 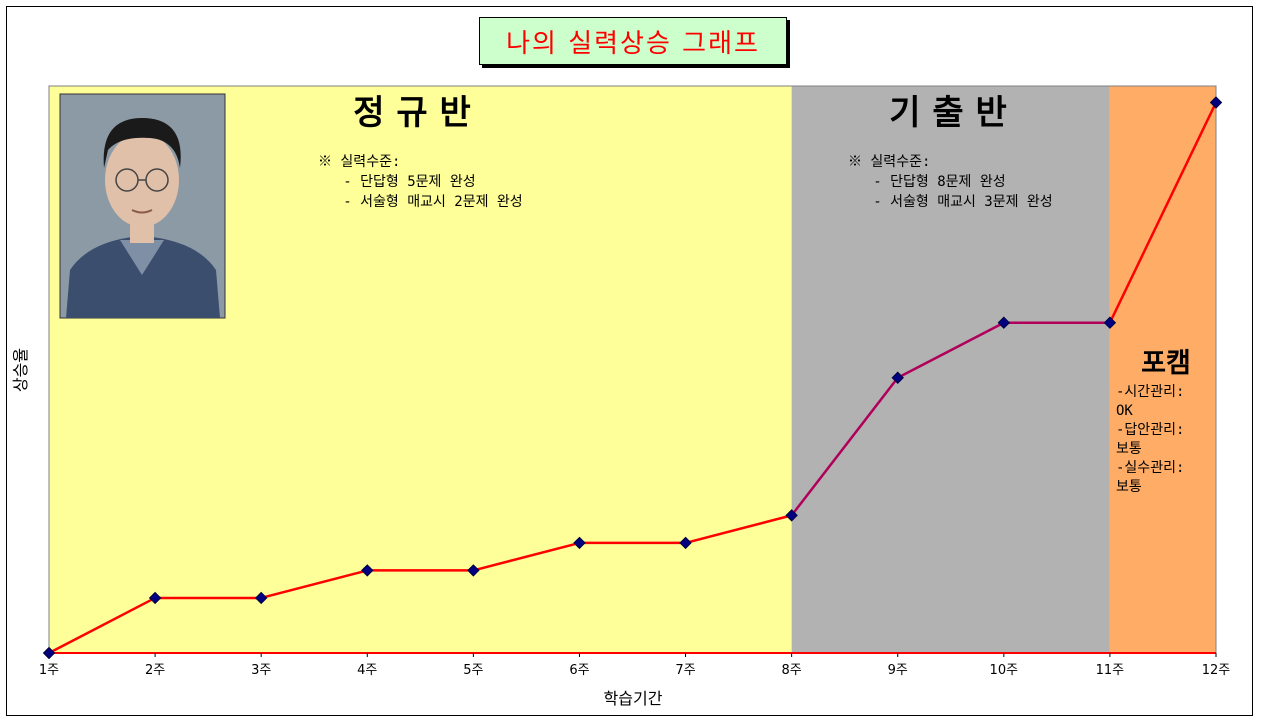 I want to click on phase-note-pocam: OK, so click(x=1124, y=411).